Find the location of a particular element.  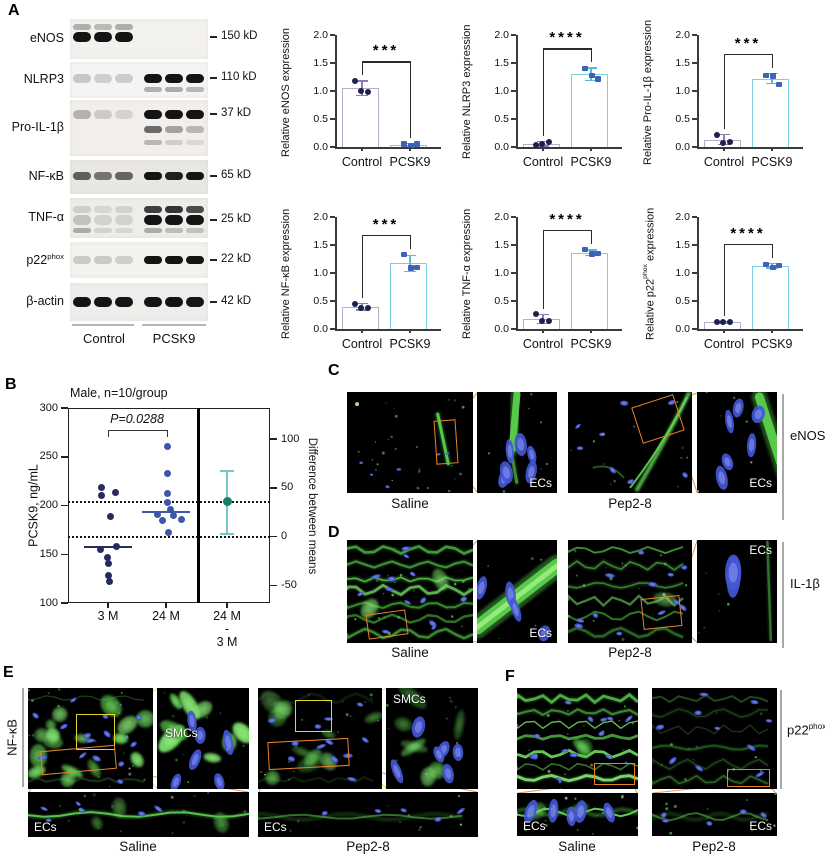

dotted-mean-line is located at coordinates (169, 536).